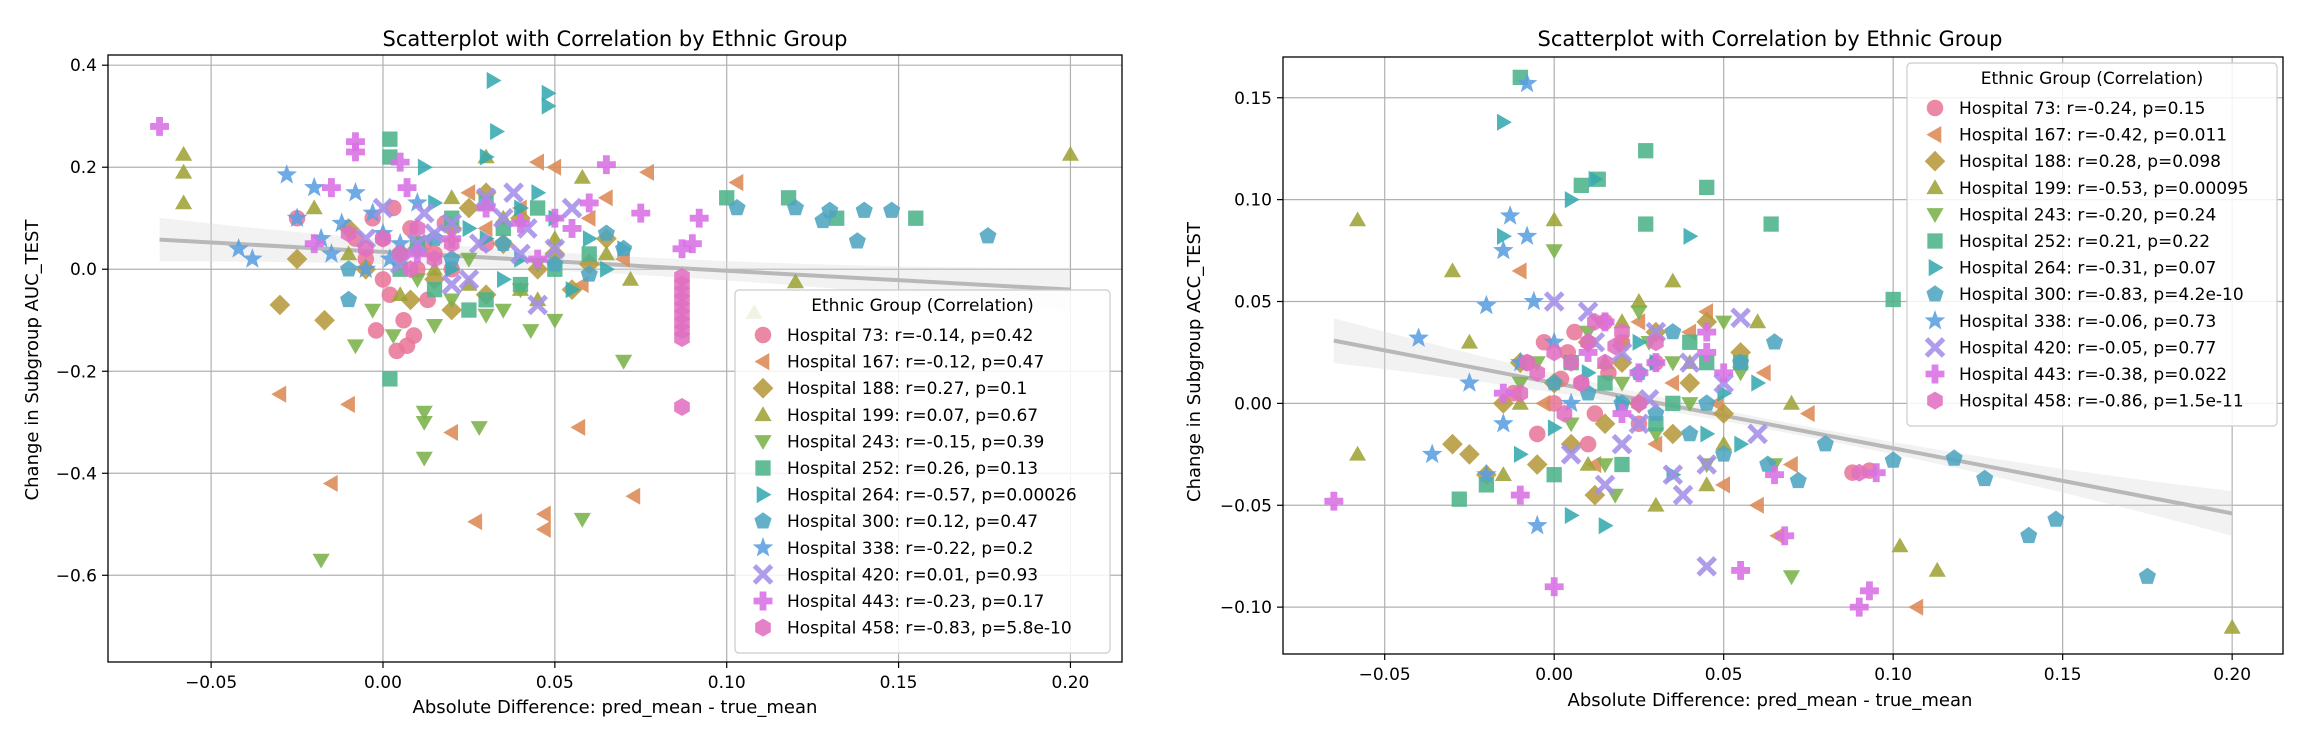  What do you see at coordinates (1724, 675) in the screenshot?
I see `x-tick-label: 0.05` at bounding box center [1724, 675].